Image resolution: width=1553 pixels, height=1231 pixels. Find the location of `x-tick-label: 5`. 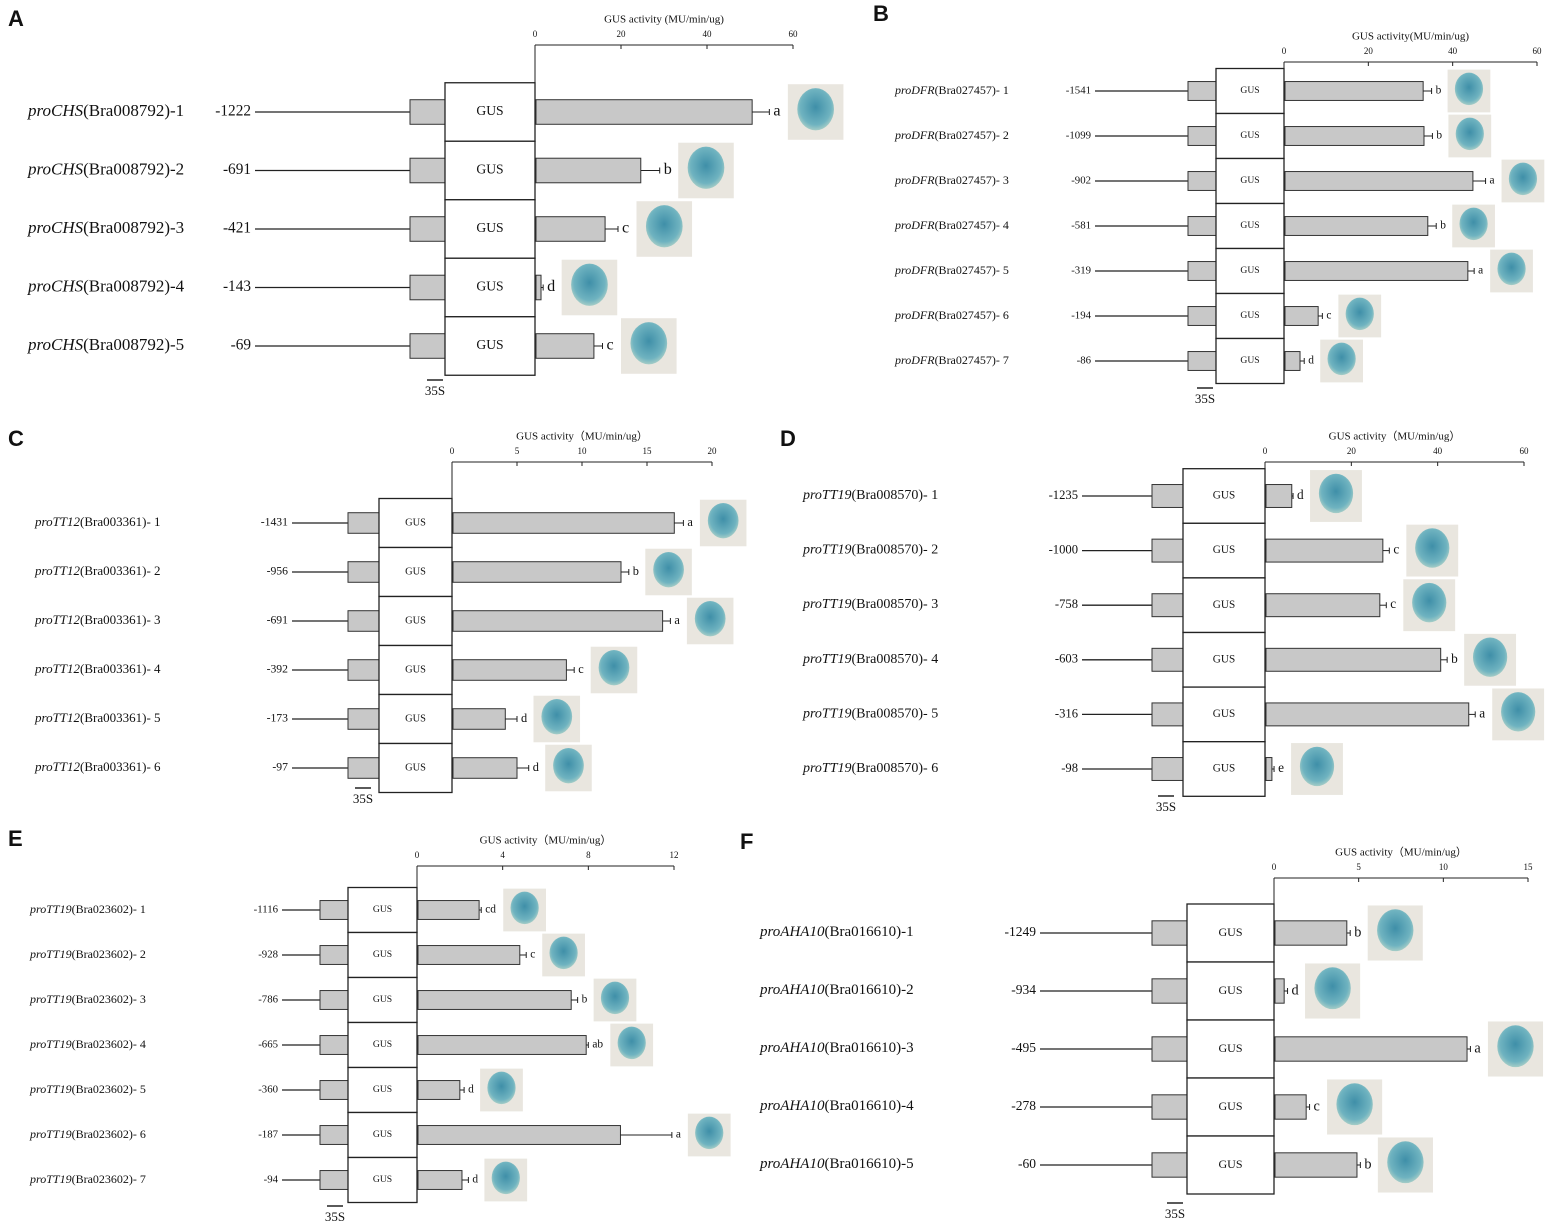

x-tick-label: 5 is located at coordinates (517, 451).